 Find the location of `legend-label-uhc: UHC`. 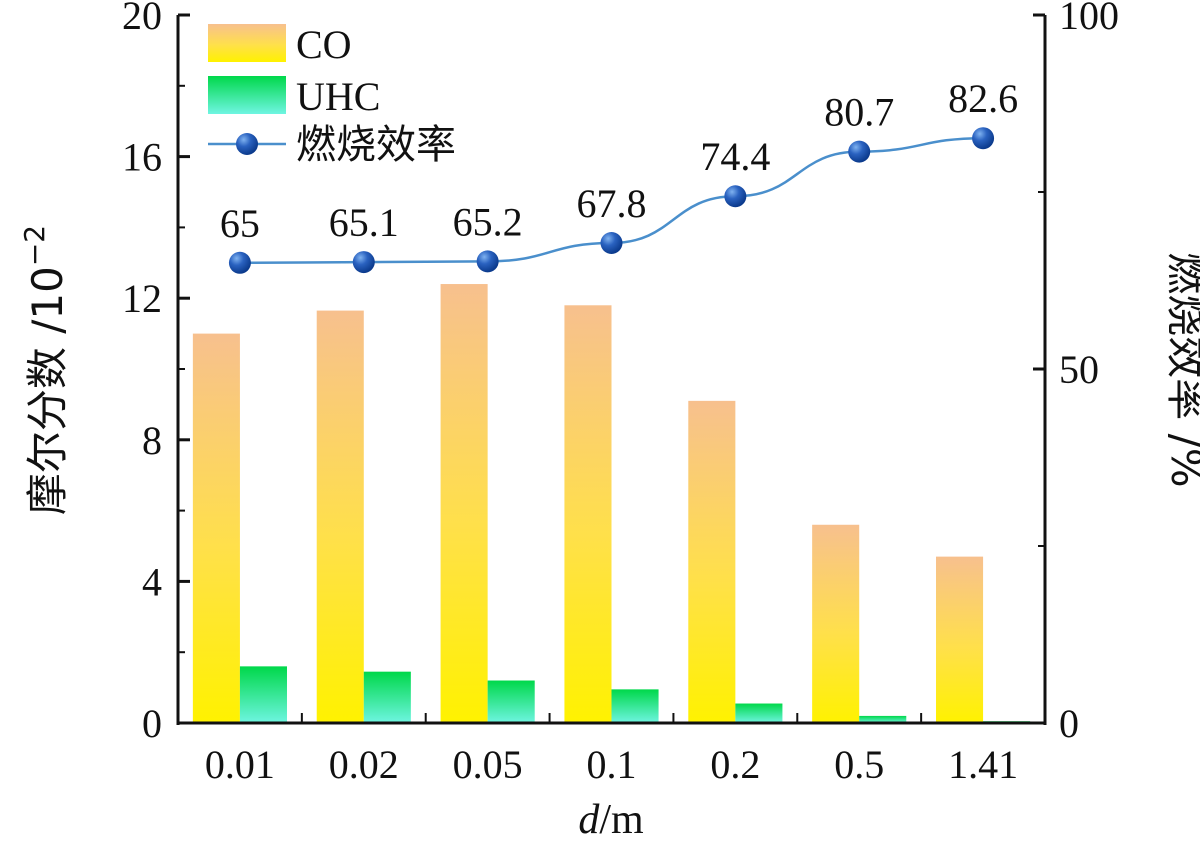

legend-label-uhc: UHC is located at coordinates (338, 96).